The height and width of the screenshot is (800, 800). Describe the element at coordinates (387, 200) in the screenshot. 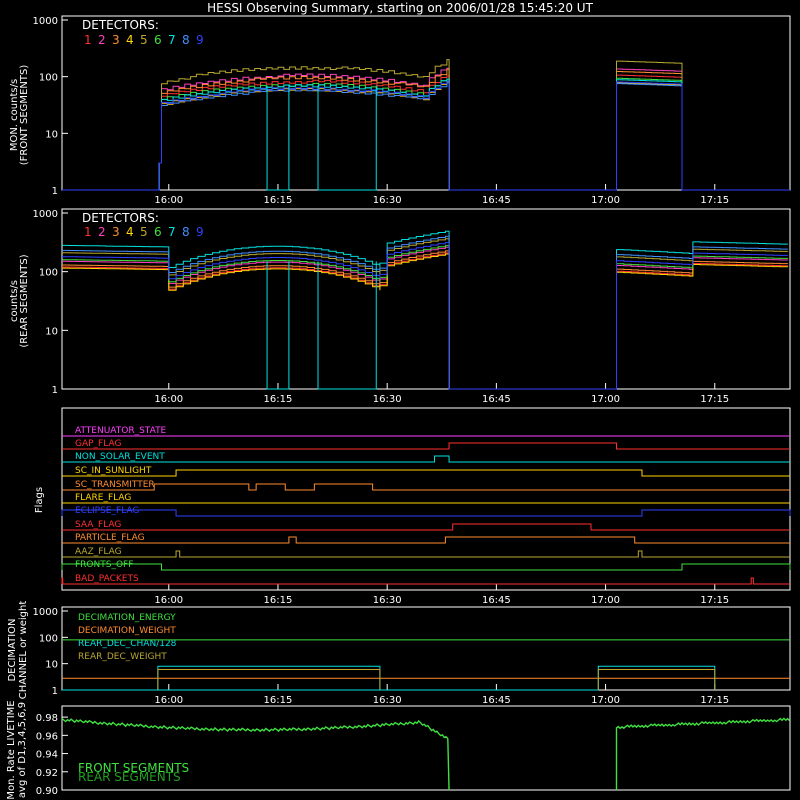

I see `time-tick-label: 16:30` at that location.